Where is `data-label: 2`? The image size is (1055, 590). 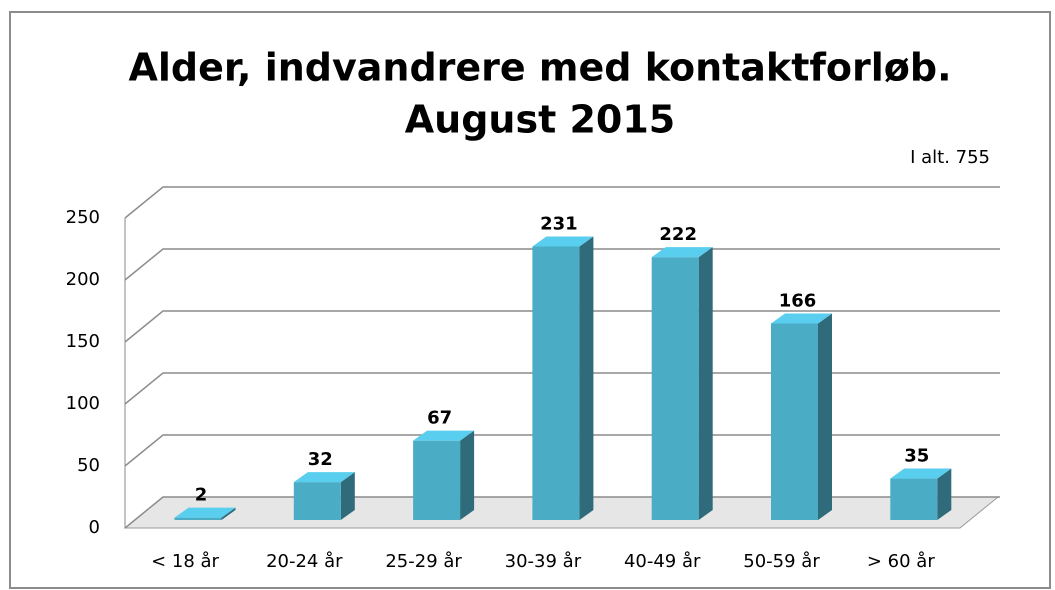 data-label: 2 is located at coordinates (201, 495).